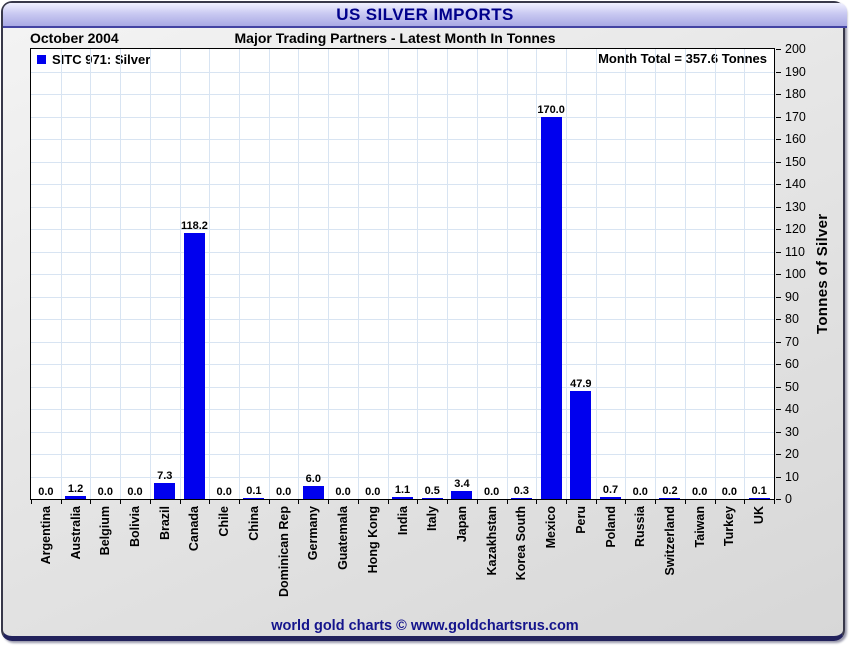 The height and width of the screenshot is (650, 850). Describe the element at coordinates (670, 491) in the screenshot. I see `bar-value-label: 0.2` at that location.